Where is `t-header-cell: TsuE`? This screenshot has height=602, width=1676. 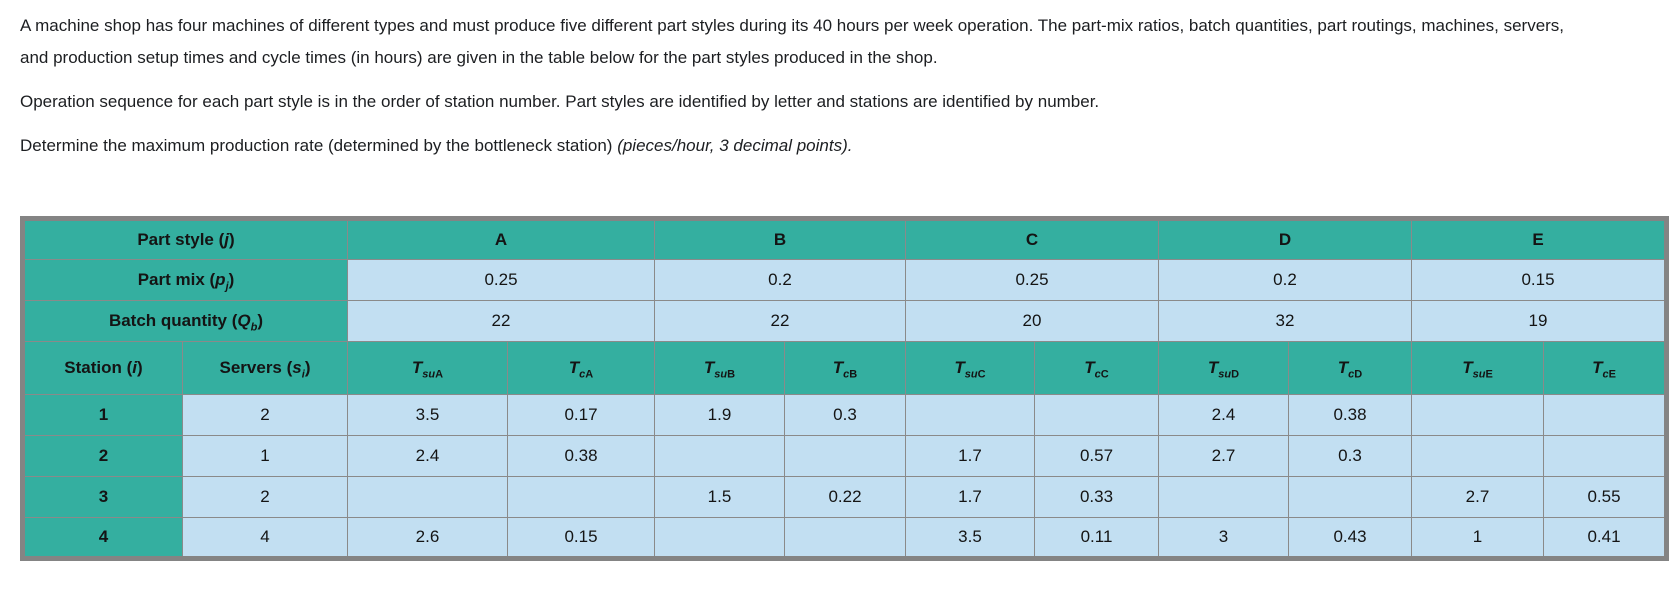 t-header-cell: TsuE is located at coordinates (1477, 368).